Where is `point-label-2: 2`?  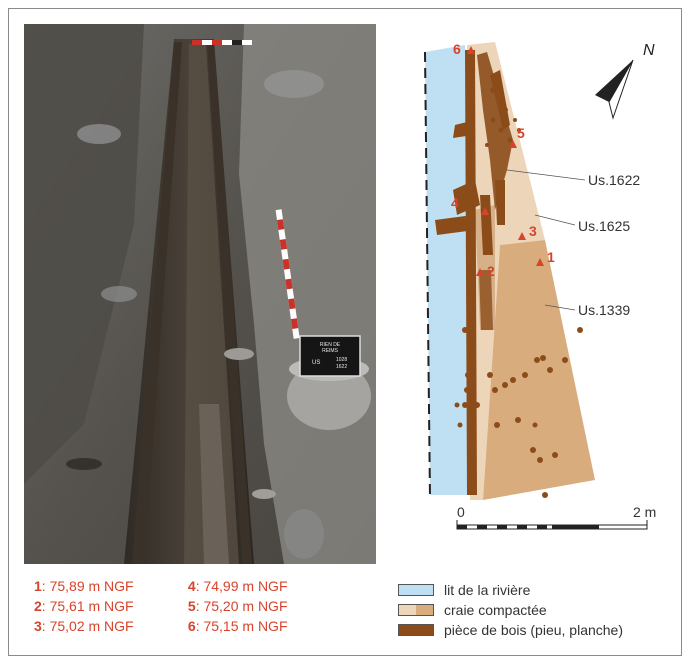 point-label-2: 2 is located at coordinates (491, 271).